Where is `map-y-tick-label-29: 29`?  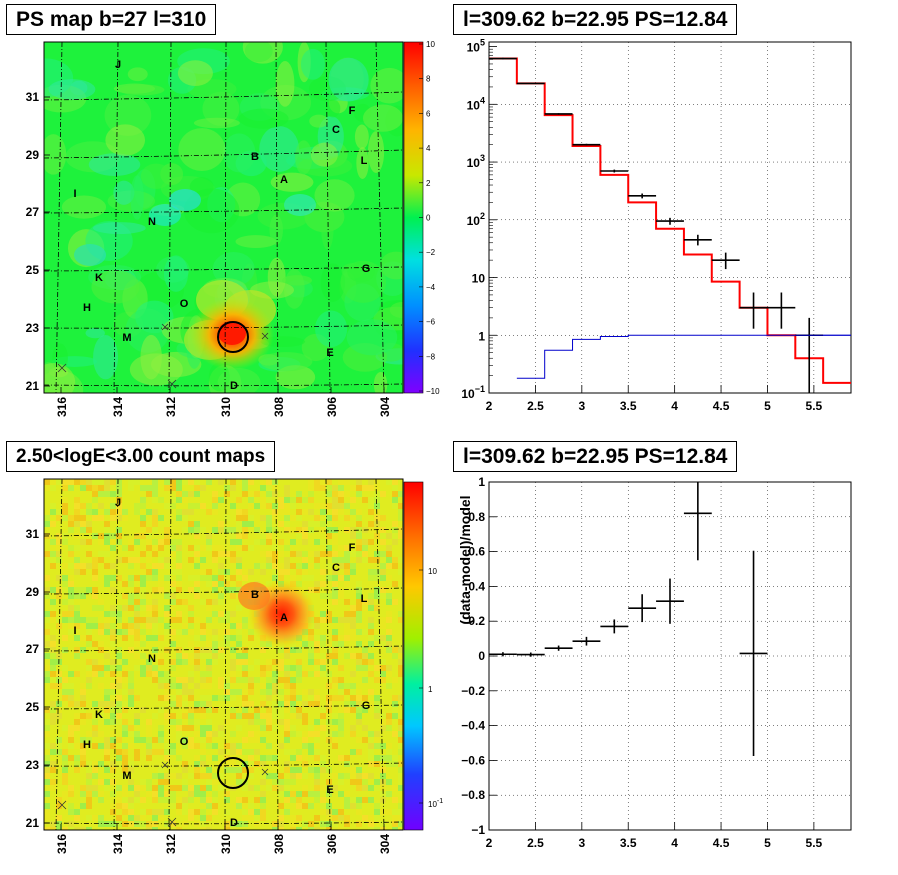 map-y-tick-label-29: 29 is located at coordinates (33, 155).